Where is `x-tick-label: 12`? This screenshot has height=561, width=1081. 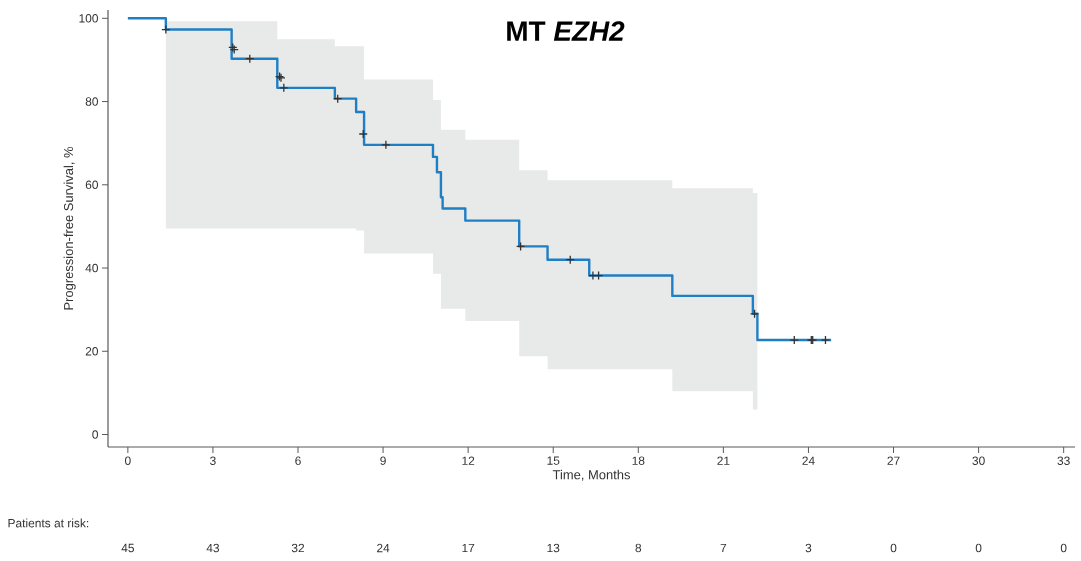 x-tick-label: 12 is located at coordinates (468, 460).